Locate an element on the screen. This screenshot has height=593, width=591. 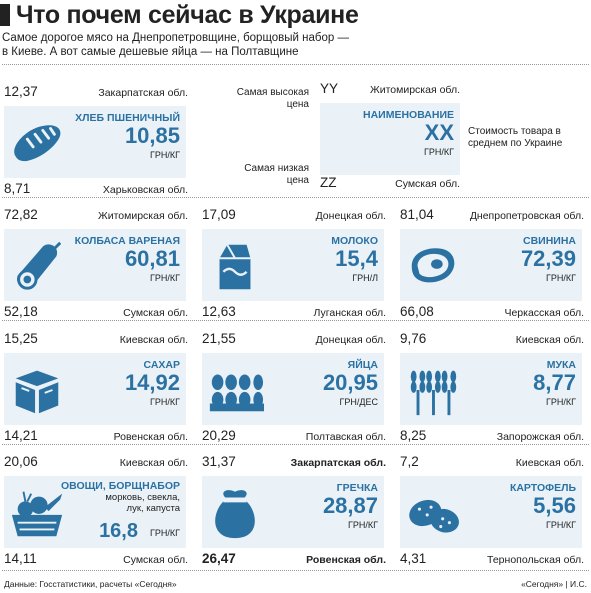
product-name: КОЛБАСА ВАРЕНАЯ is located at coordinates (127, 241).